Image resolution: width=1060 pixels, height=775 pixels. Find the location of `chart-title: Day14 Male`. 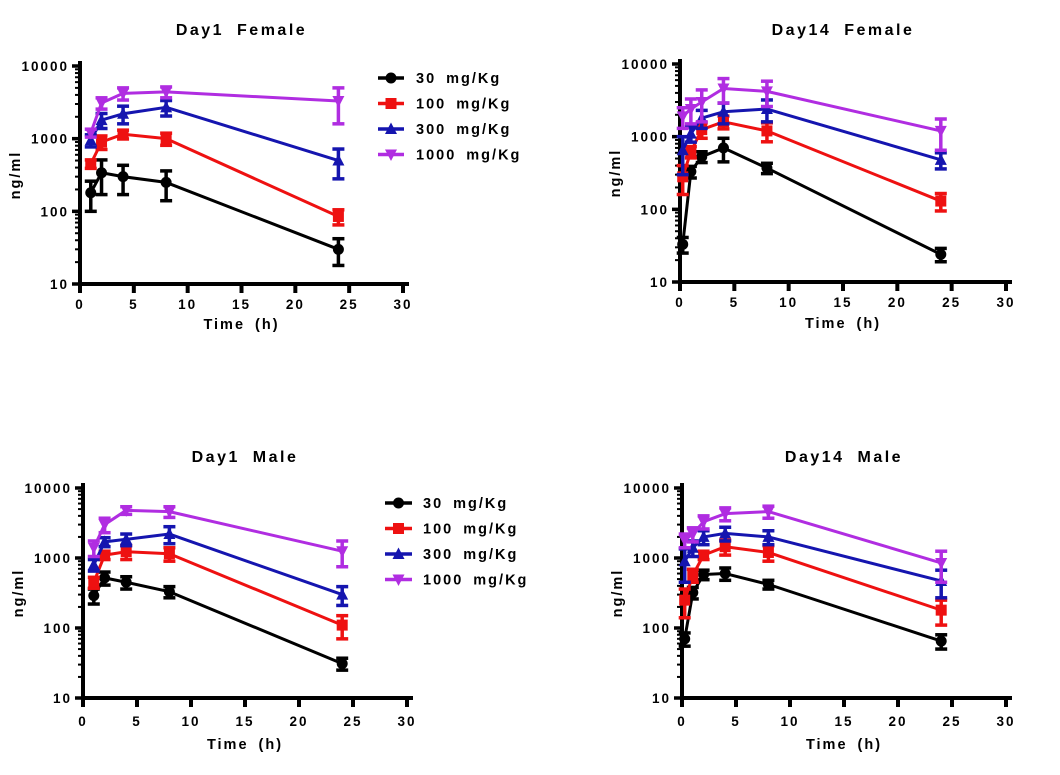

chart-title: Day14 Male is located at coordinates (844, 457).